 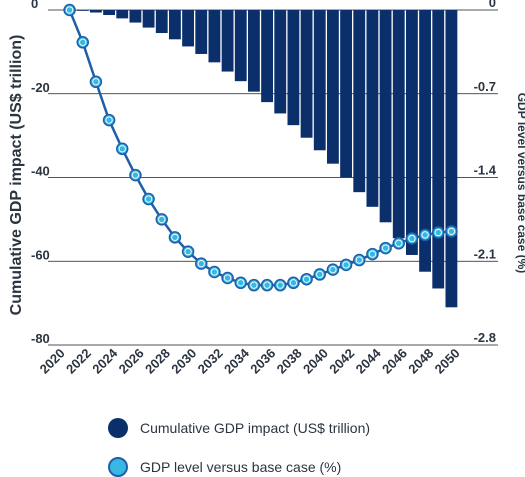 What do you see at coordinates (40, 87) in the screenshot?
I see `left-tick-label: -20` at bounding box center [40, 87].